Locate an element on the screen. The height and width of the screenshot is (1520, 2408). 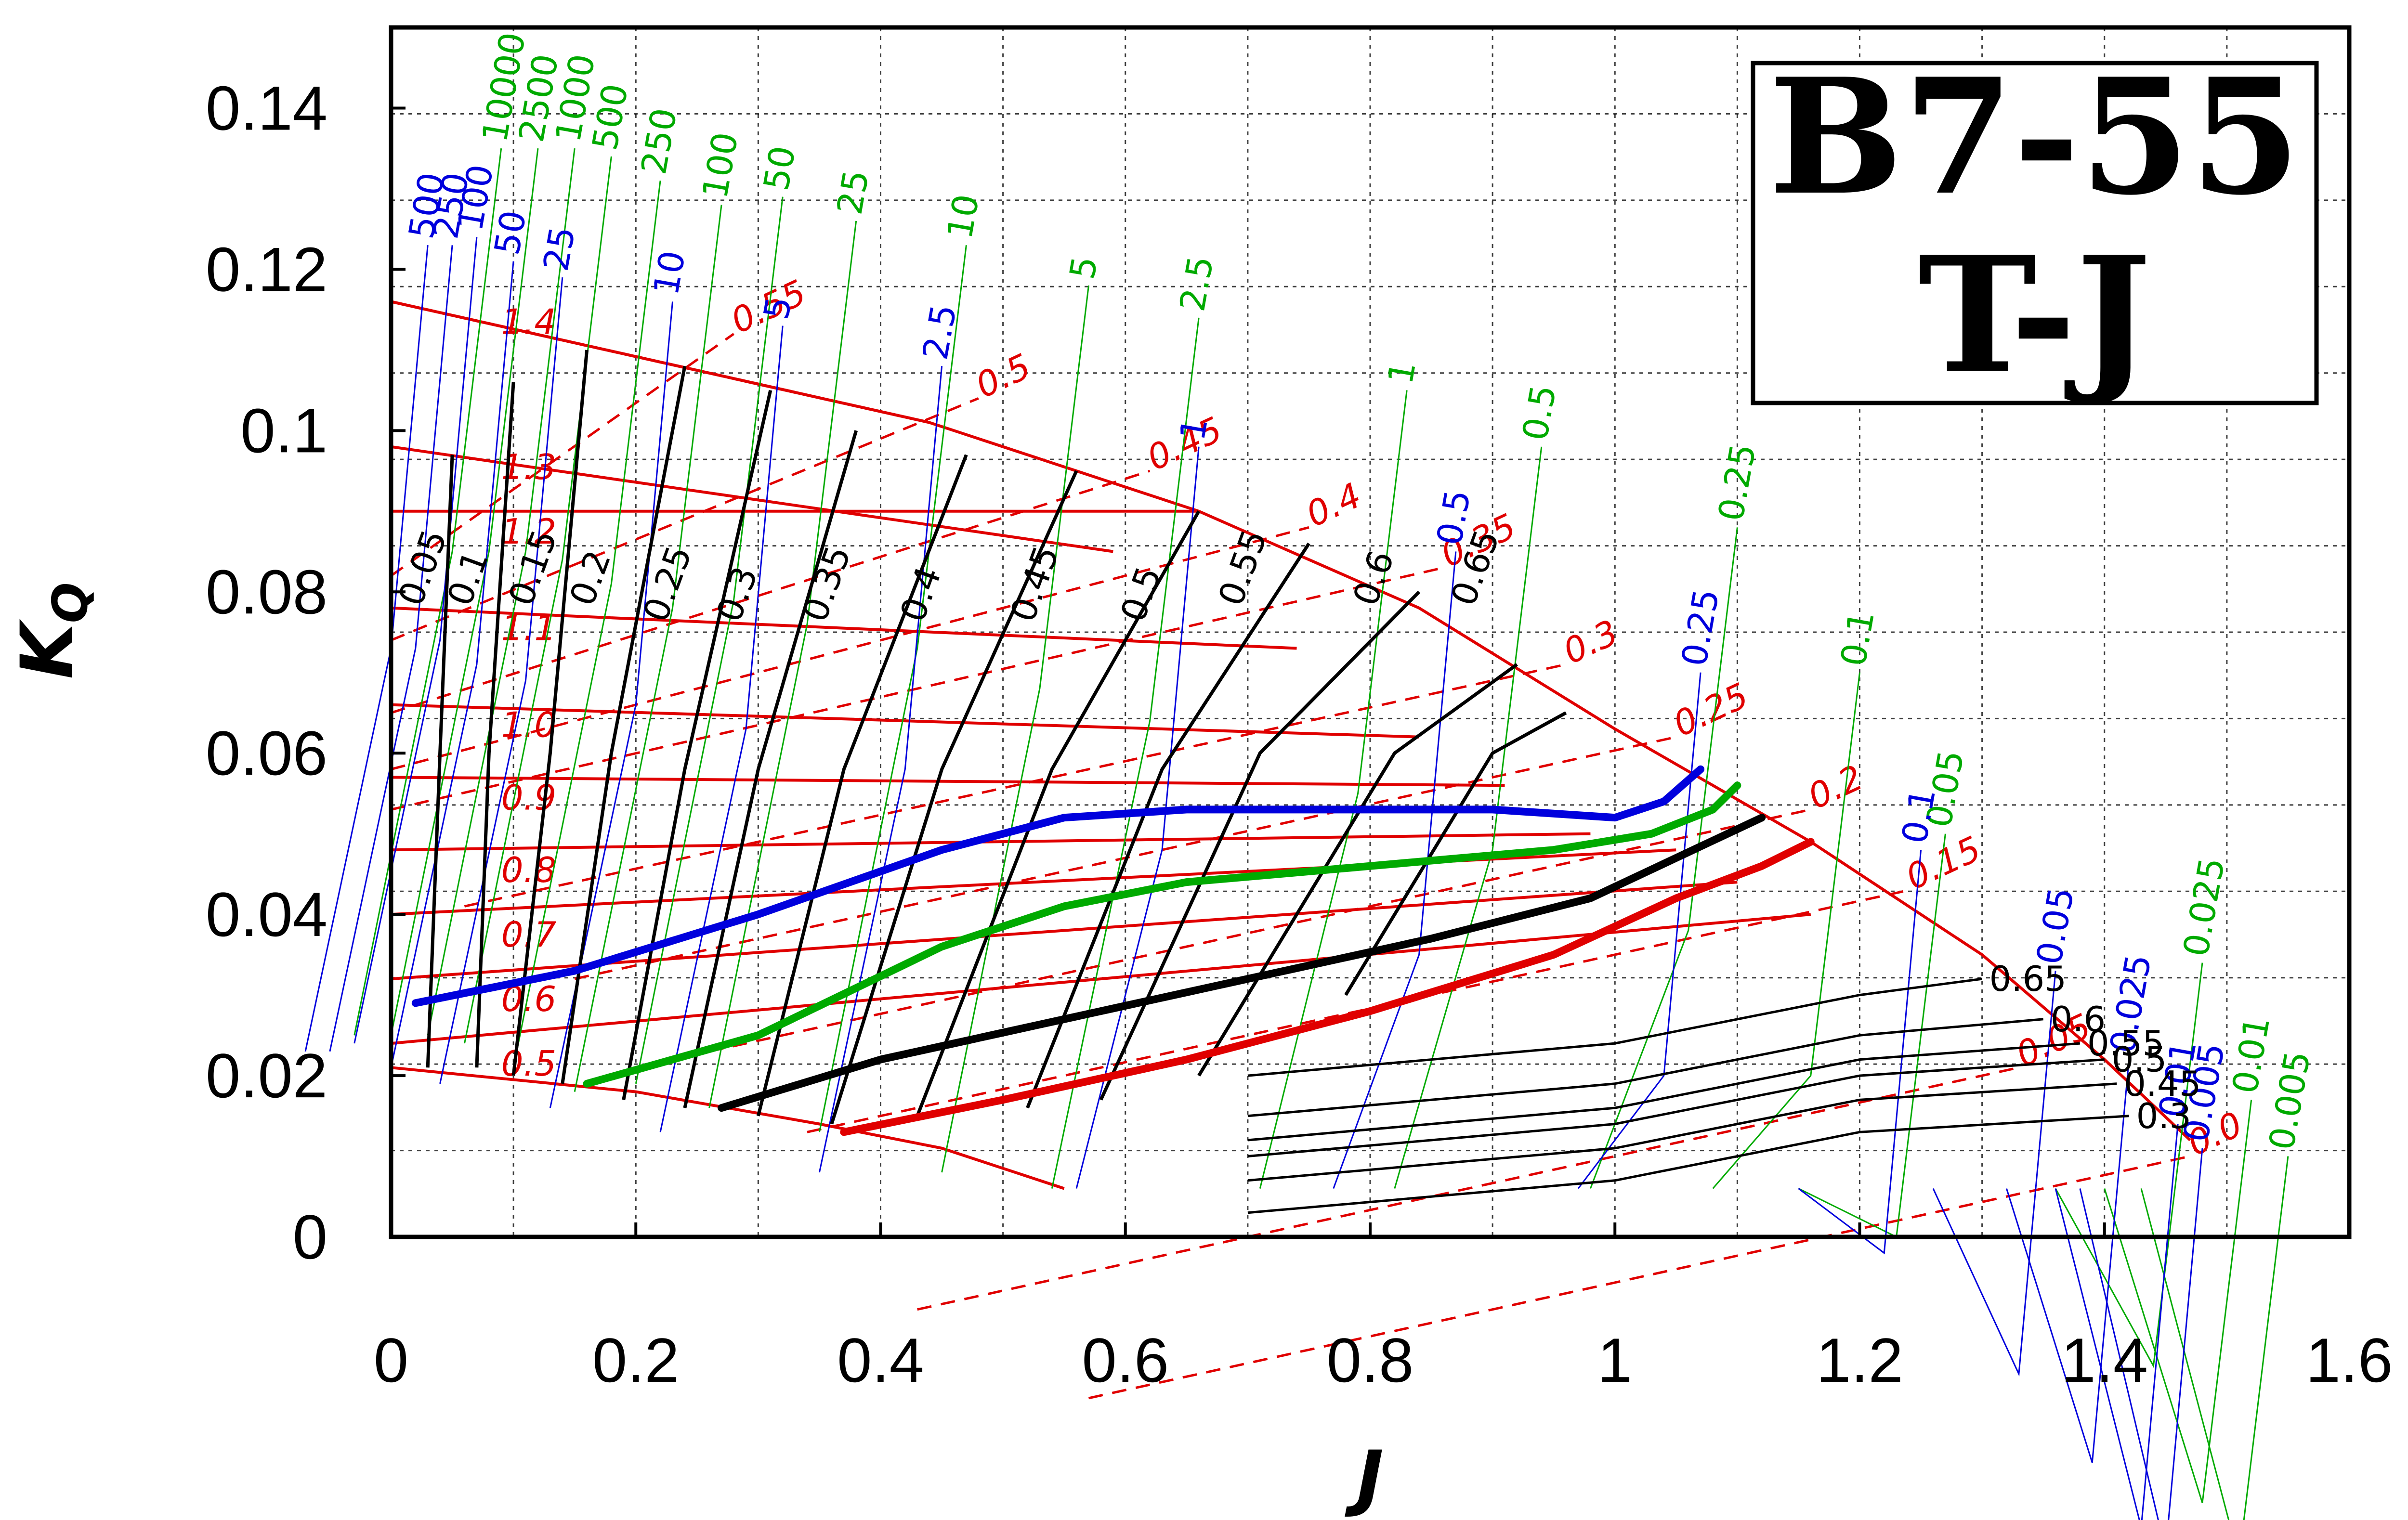
pitch-dashed-label: 0.25 is located at coordinates (1710, 709).